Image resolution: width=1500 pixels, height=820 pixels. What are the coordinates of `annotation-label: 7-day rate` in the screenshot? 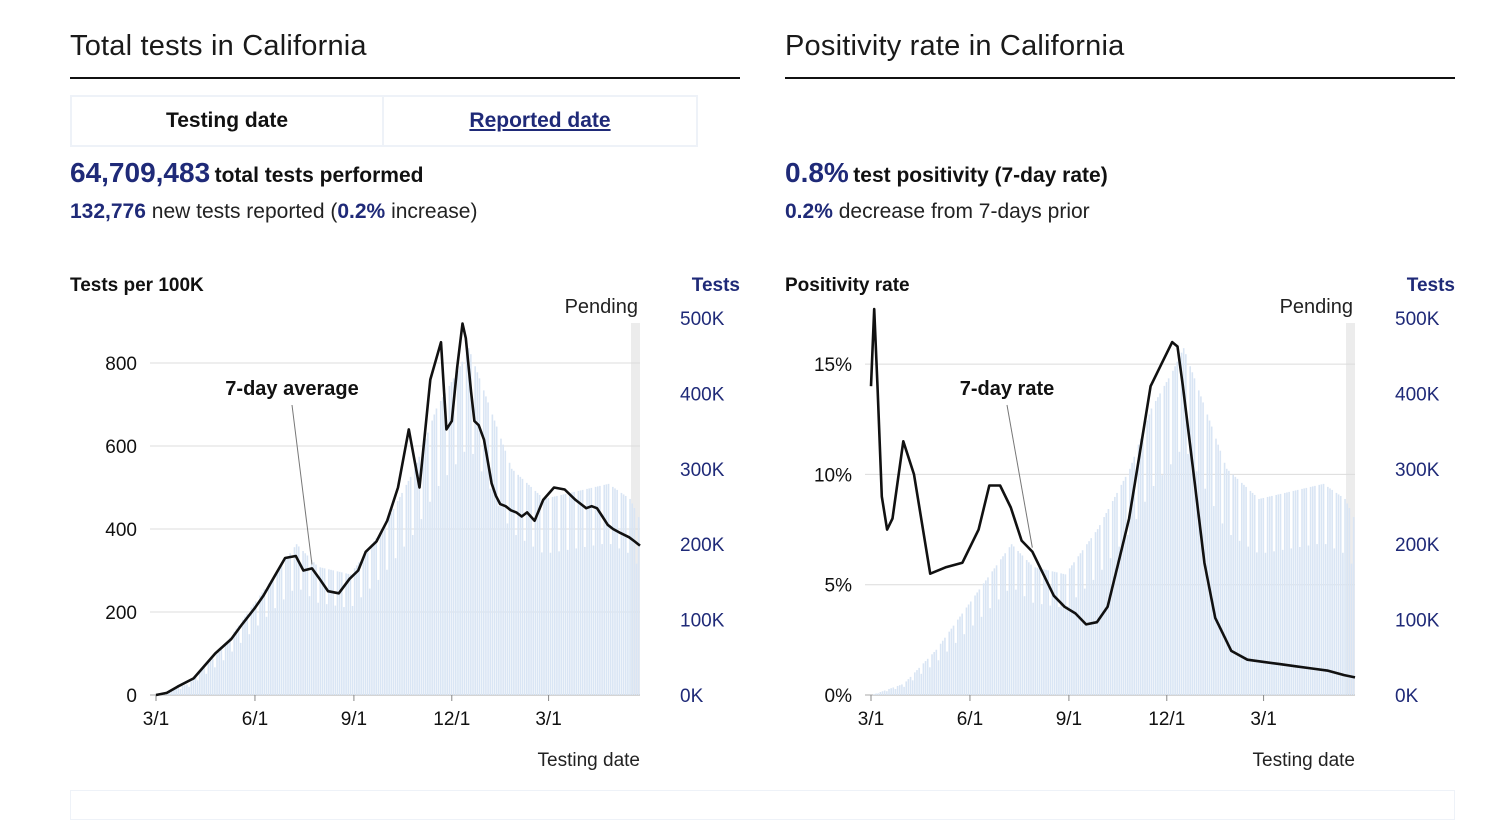 It's located at (1007, 389).